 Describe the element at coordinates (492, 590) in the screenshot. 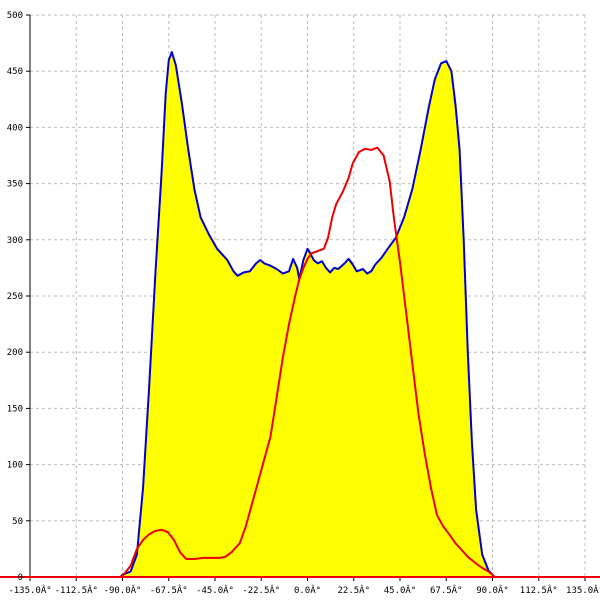

I see `x-tick-label: 90.0Â°` at that location.